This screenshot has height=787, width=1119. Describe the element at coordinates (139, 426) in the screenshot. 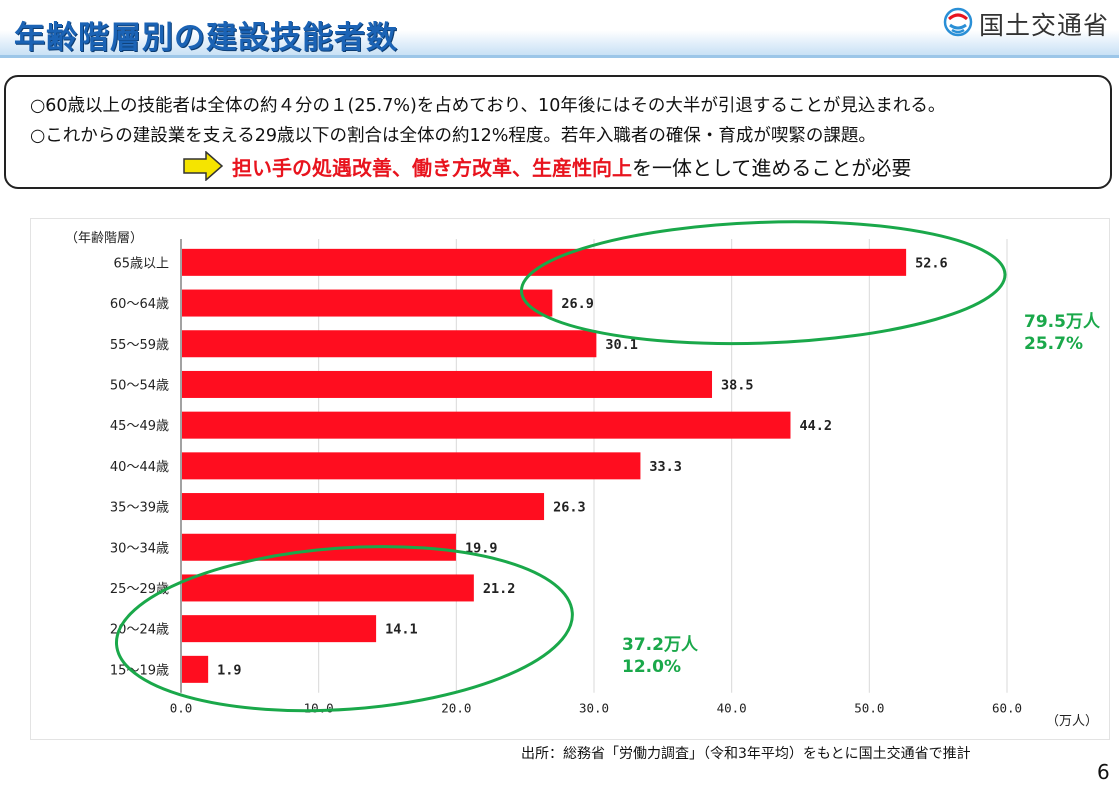

I see `category-label: 45～49歳` at that location.